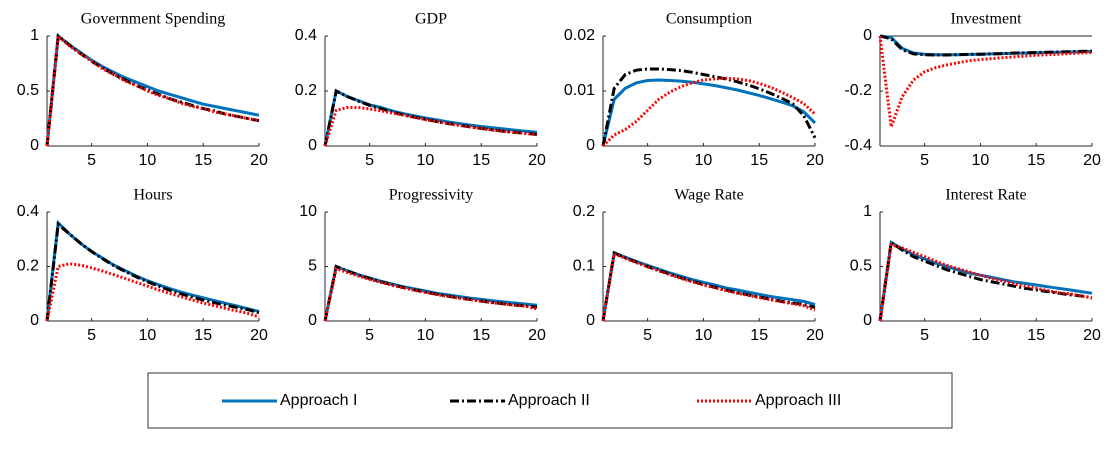 Image resolution: width=1107 pixels, height=449 pixels. Describe the element at coordinates (153, 19) in the screenshot. I see `chart-title: Government Spending` at that location.